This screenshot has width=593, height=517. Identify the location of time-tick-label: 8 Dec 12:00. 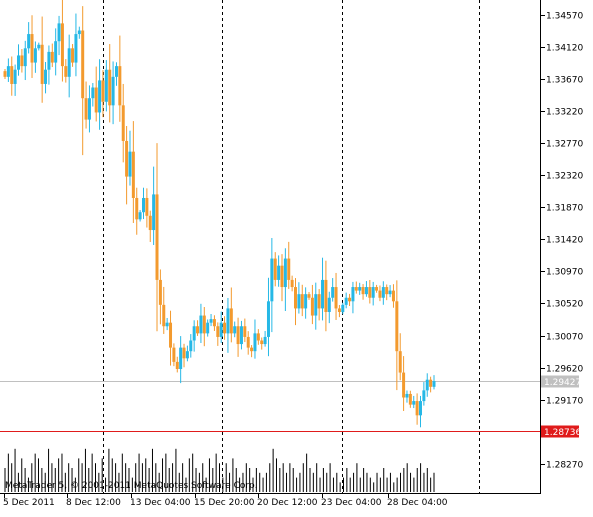
(93, 503).